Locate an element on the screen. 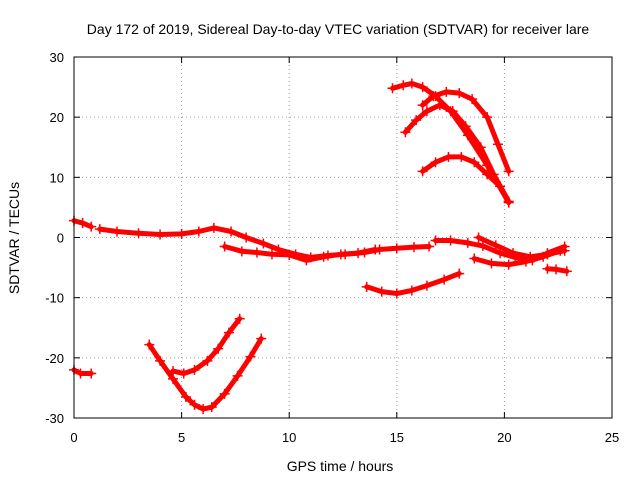 Image resolution: width=640 pixels, height=480 pixels. series-line is located at coordinates (300, 253).